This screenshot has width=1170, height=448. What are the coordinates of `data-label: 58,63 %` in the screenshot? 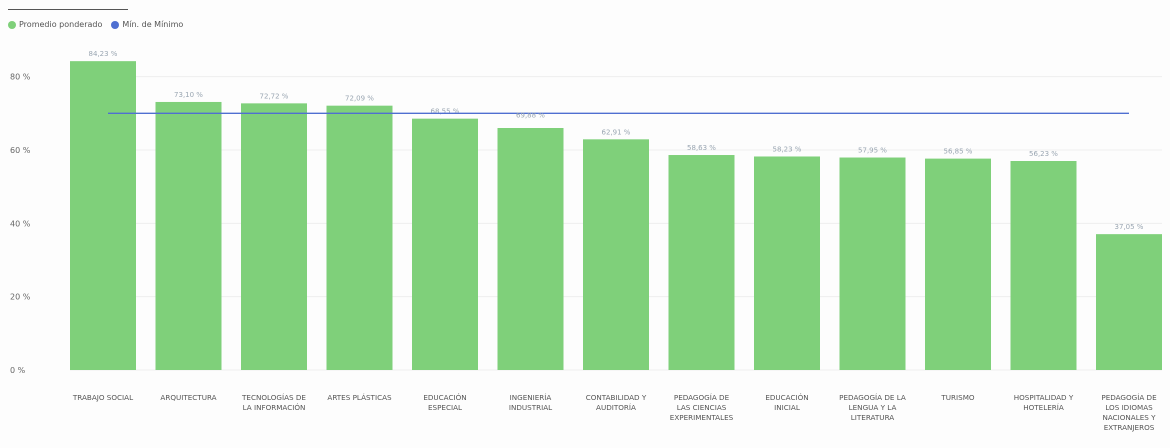 It's located at (701, 148).